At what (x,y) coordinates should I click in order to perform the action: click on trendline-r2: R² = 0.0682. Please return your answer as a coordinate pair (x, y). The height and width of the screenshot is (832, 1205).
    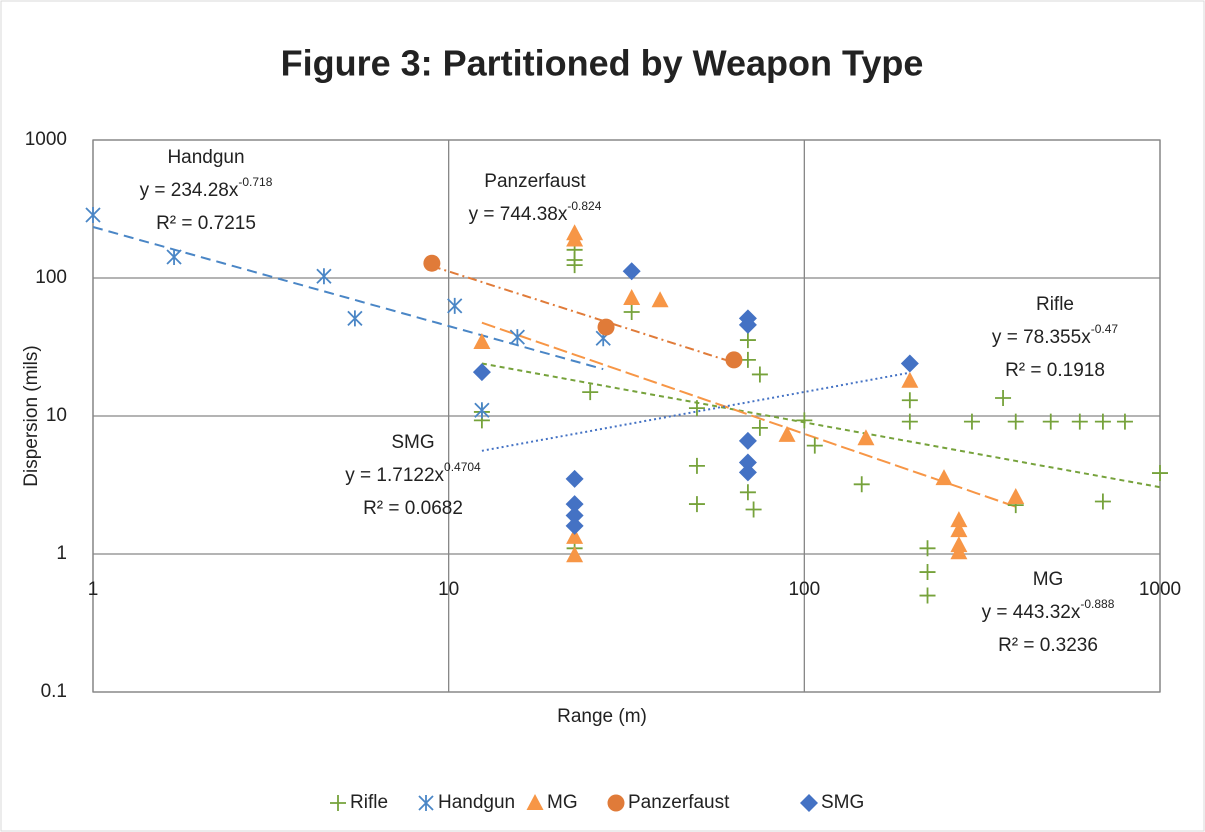
    Looking at the image, I should click on (413, 508).